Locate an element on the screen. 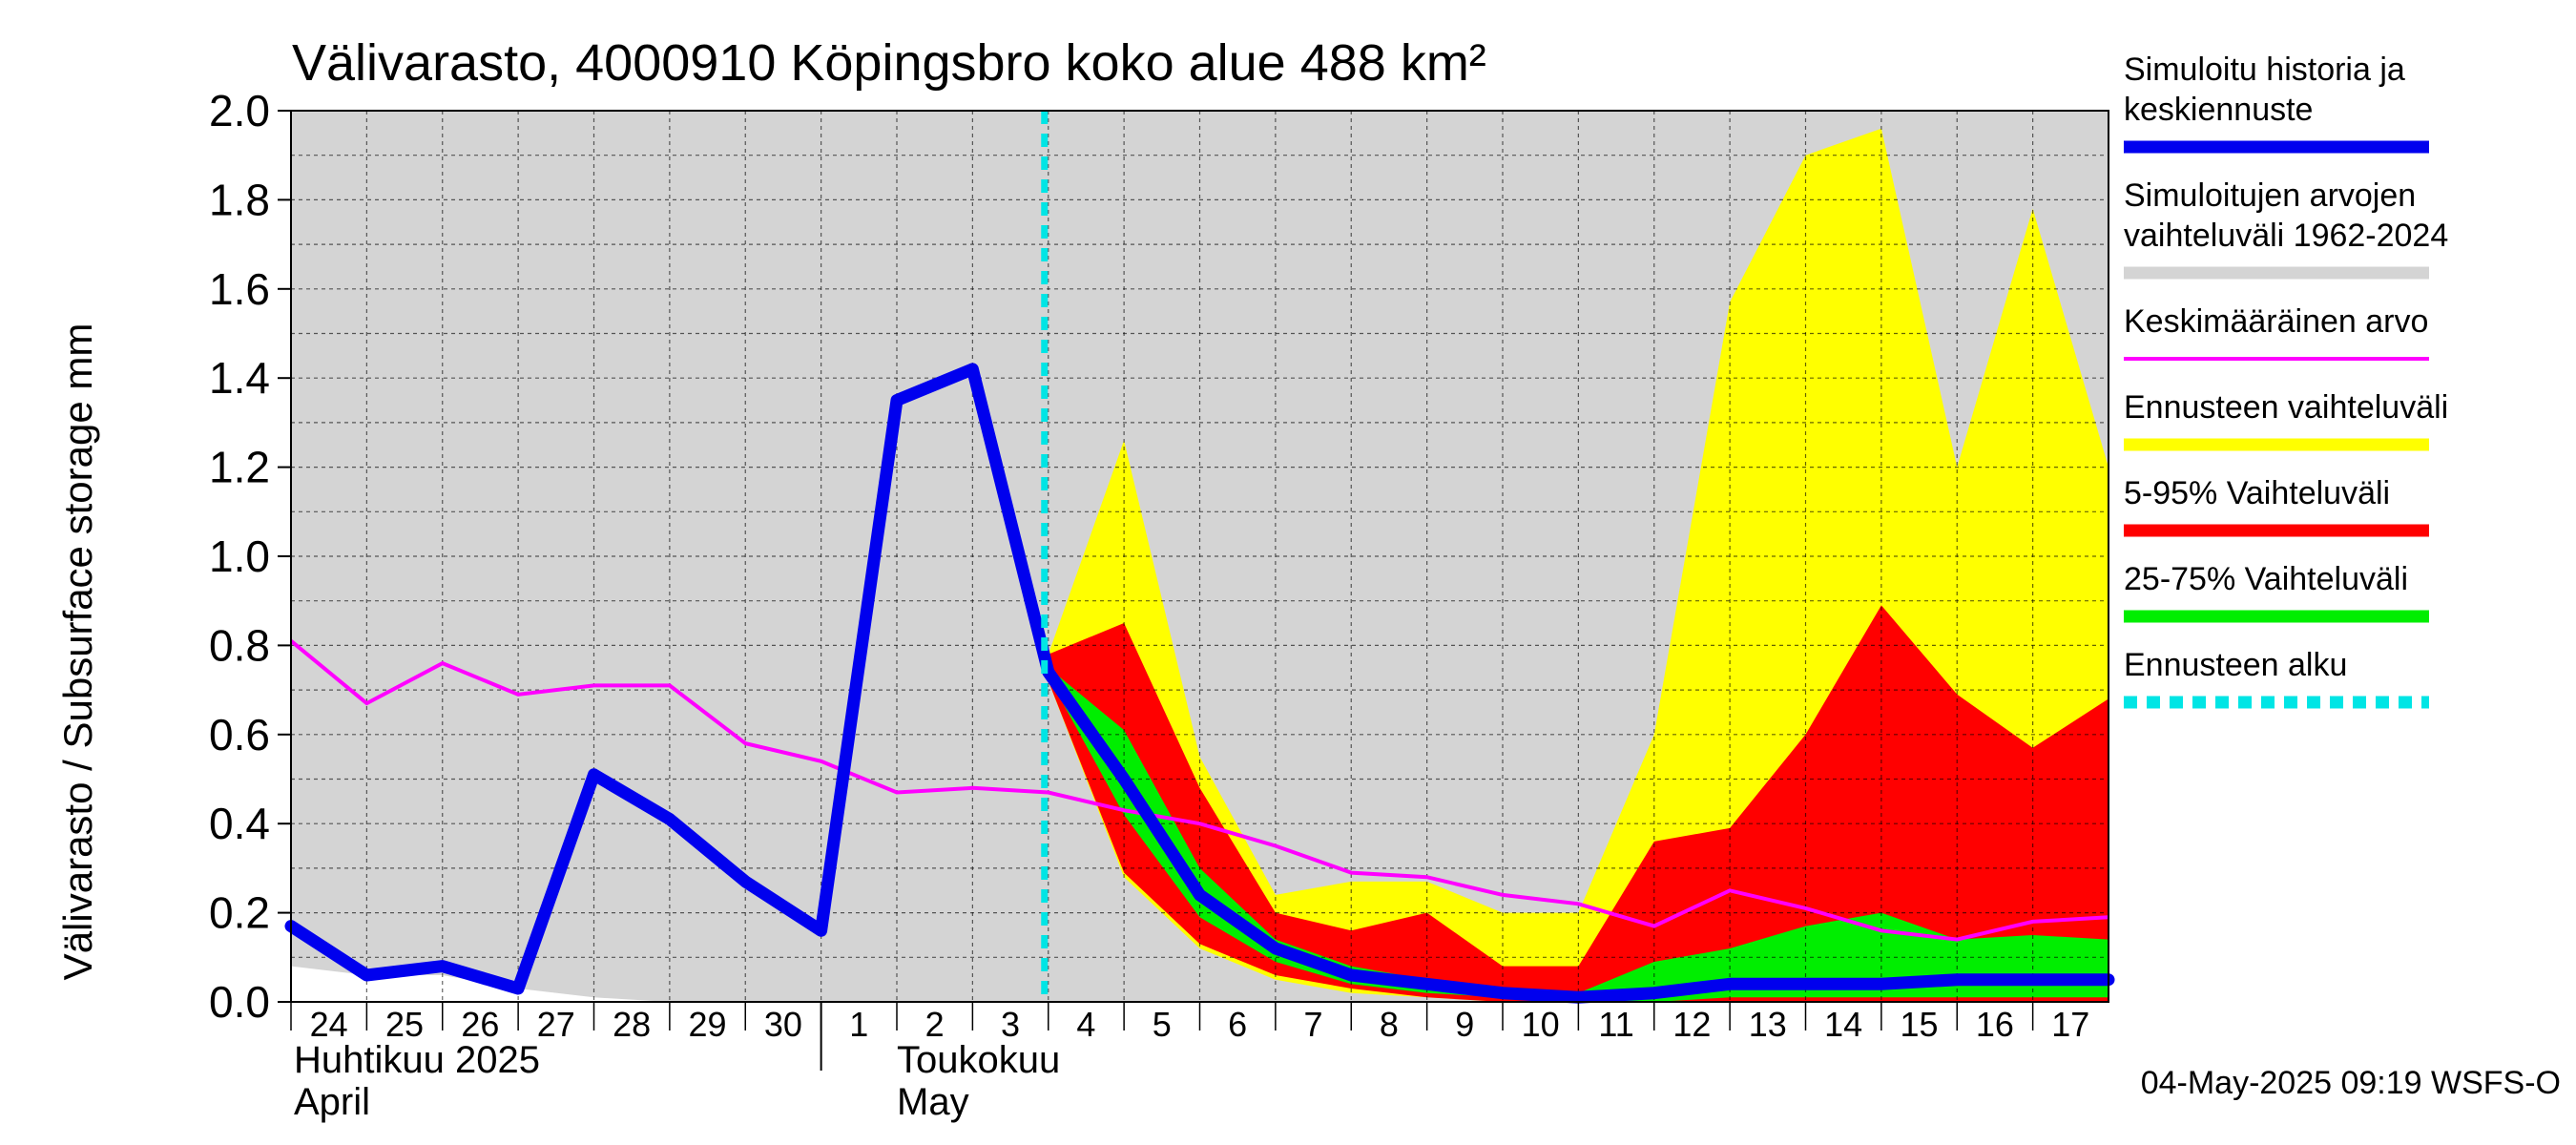 The image size is (2576, 1145). y-tick-label: 1.2 is located at coordinates (239, 468).